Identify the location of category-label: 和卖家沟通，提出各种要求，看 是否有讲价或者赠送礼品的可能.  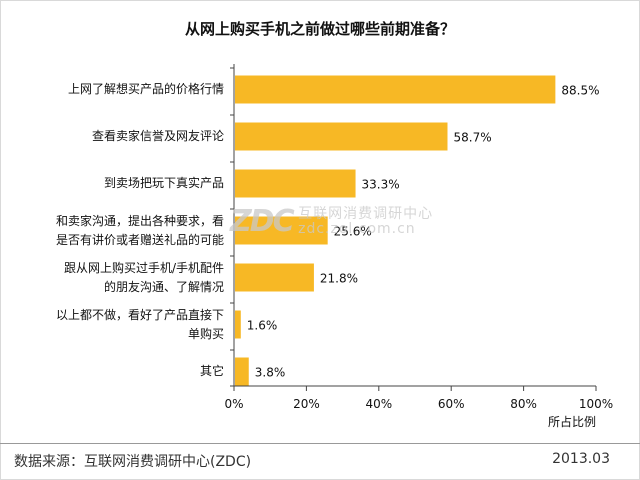
(116, 231).